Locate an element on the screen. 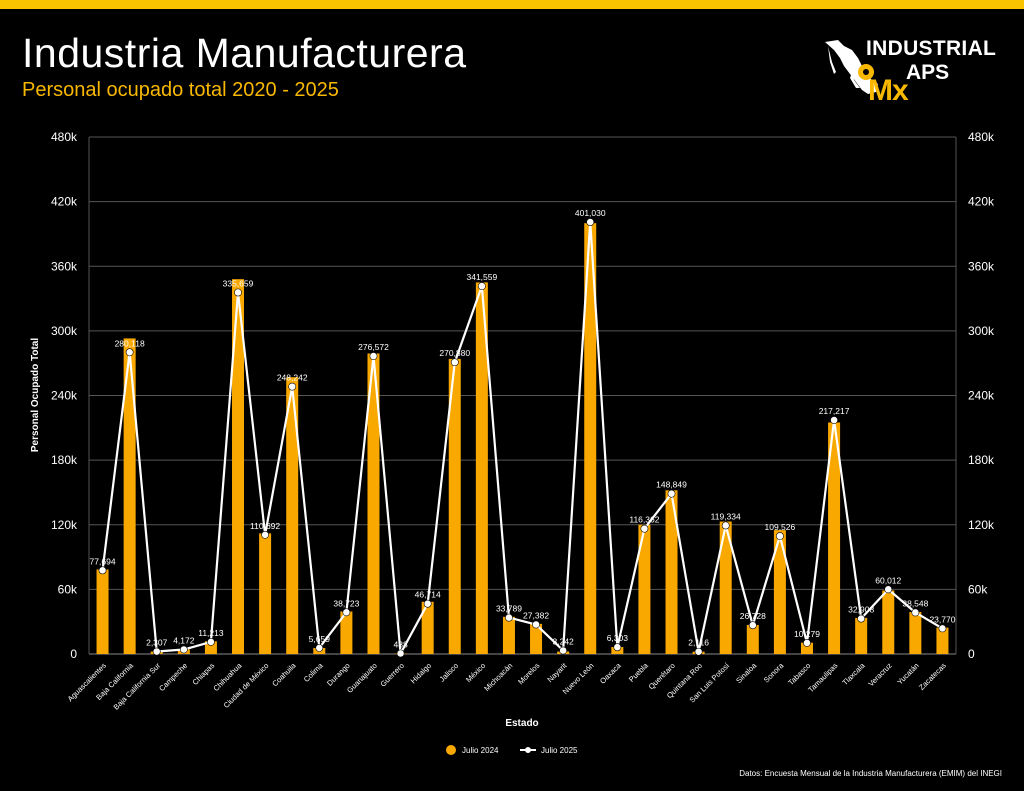 This screenshot has width=1024, height=791. y-tick-label-right: 120k is located at coordinates (981, 525).